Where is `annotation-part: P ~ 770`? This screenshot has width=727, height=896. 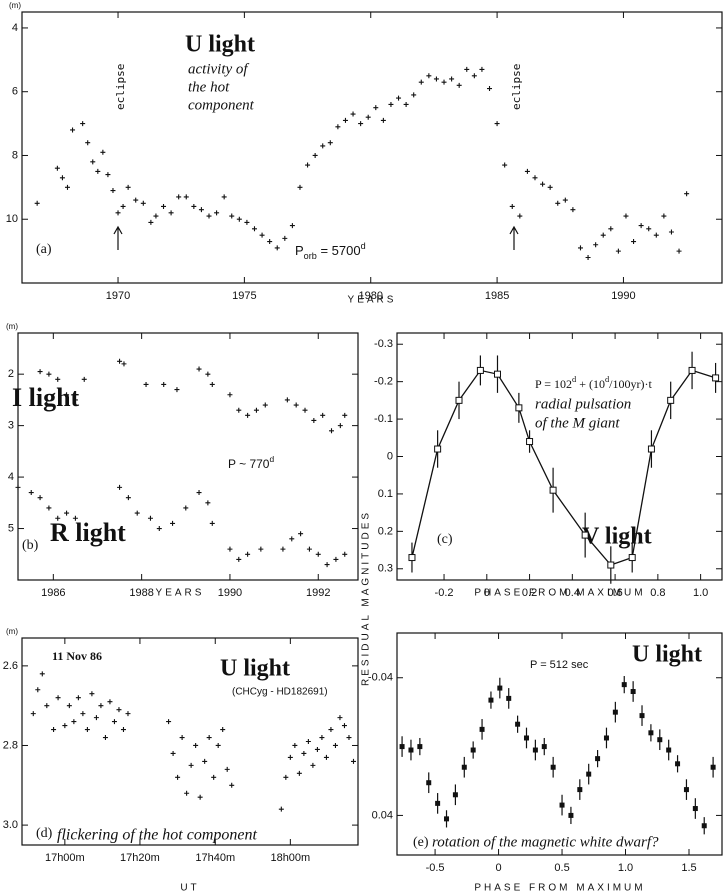 annotation-part: P ~ 770 is located at coordinates (249, 464).